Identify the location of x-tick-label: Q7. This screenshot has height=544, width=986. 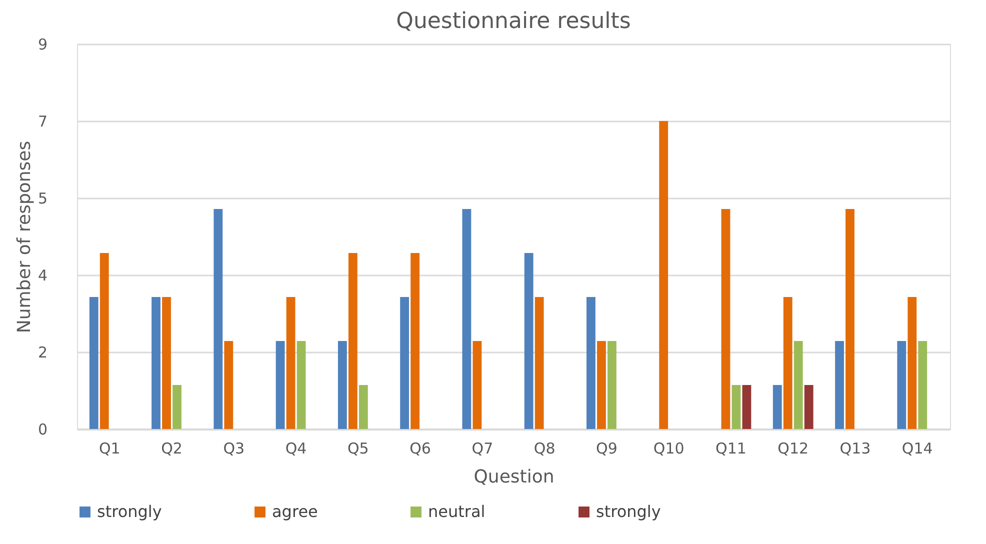
(483, 449).